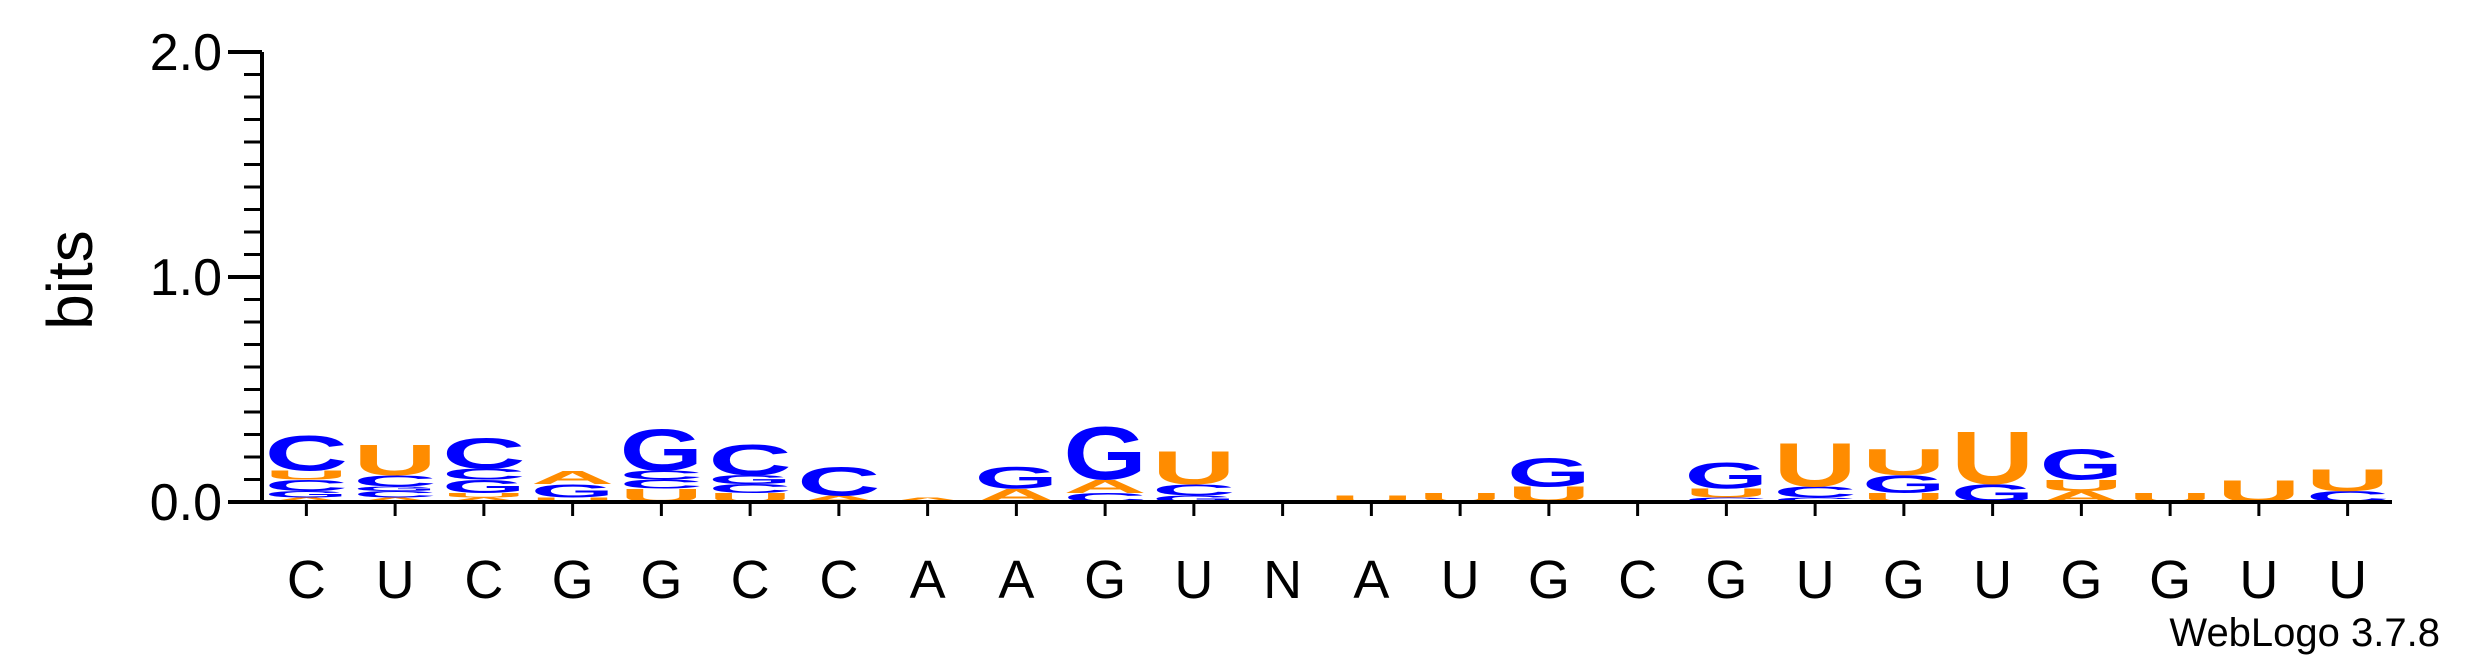 This screenshot has height=667, width=2475. Describe the element at coordinates (186, 278) in the screenshot. I see `y-tick-label: 1.0` at that location.